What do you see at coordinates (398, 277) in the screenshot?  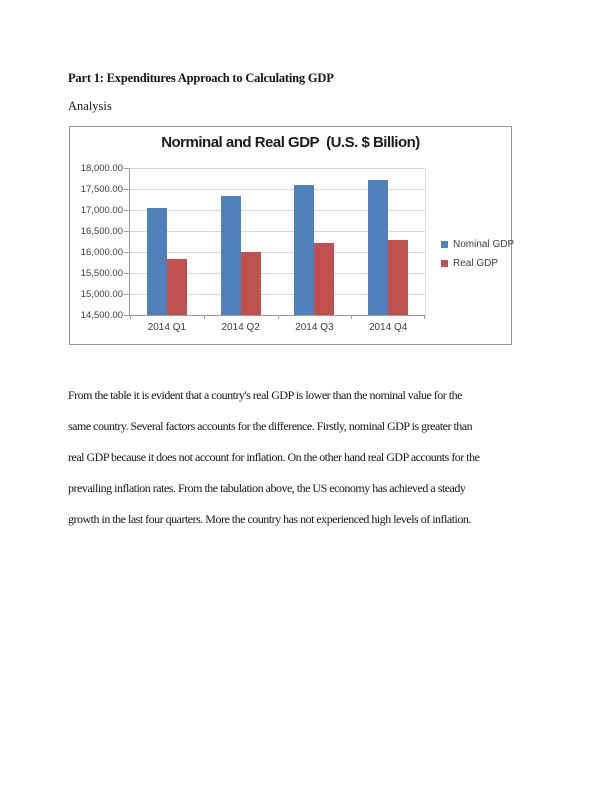 I see `bar-real-gdp-2014-q4` at bounding box center [398, 277].